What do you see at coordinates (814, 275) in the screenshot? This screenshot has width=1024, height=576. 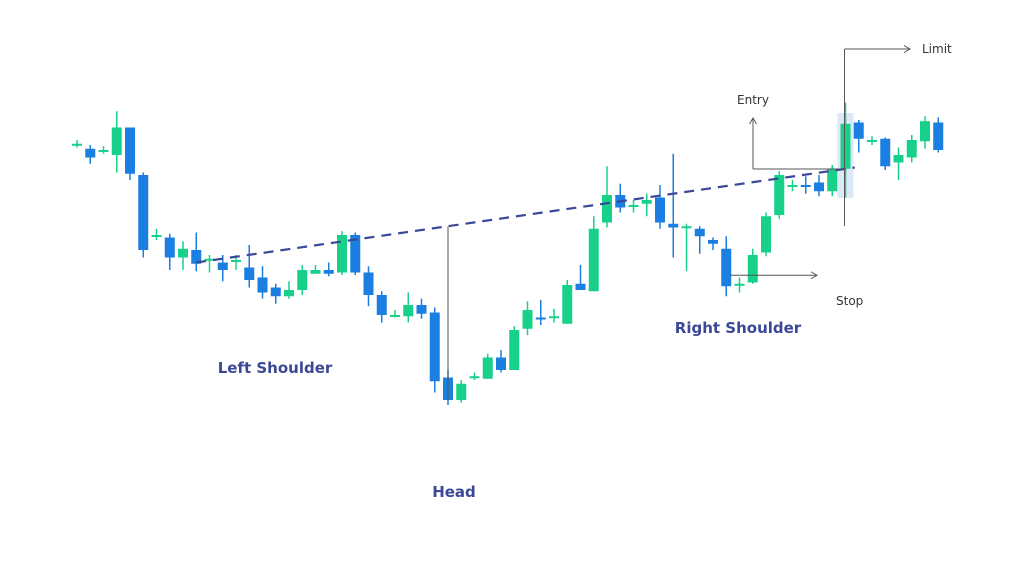 I see `stop-arrow-icon` at bounding box center [814, 275].